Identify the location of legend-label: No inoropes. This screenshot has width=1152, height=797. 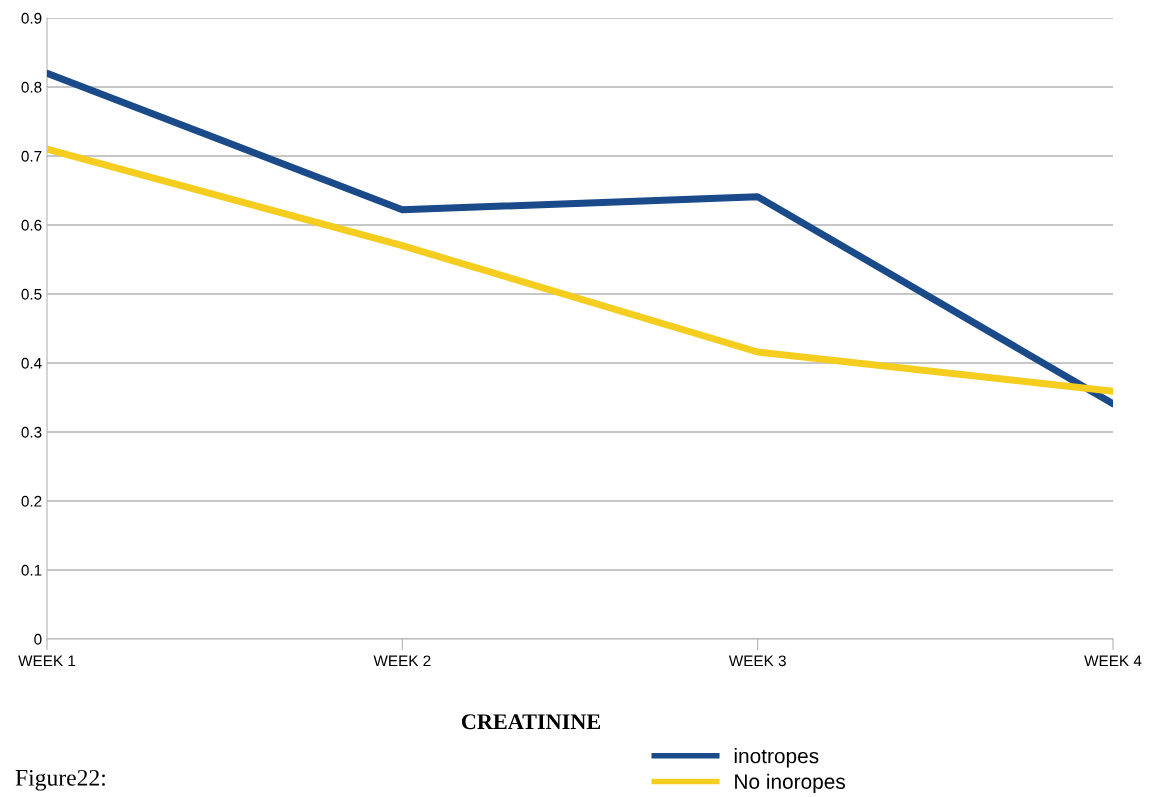
(790, 783).